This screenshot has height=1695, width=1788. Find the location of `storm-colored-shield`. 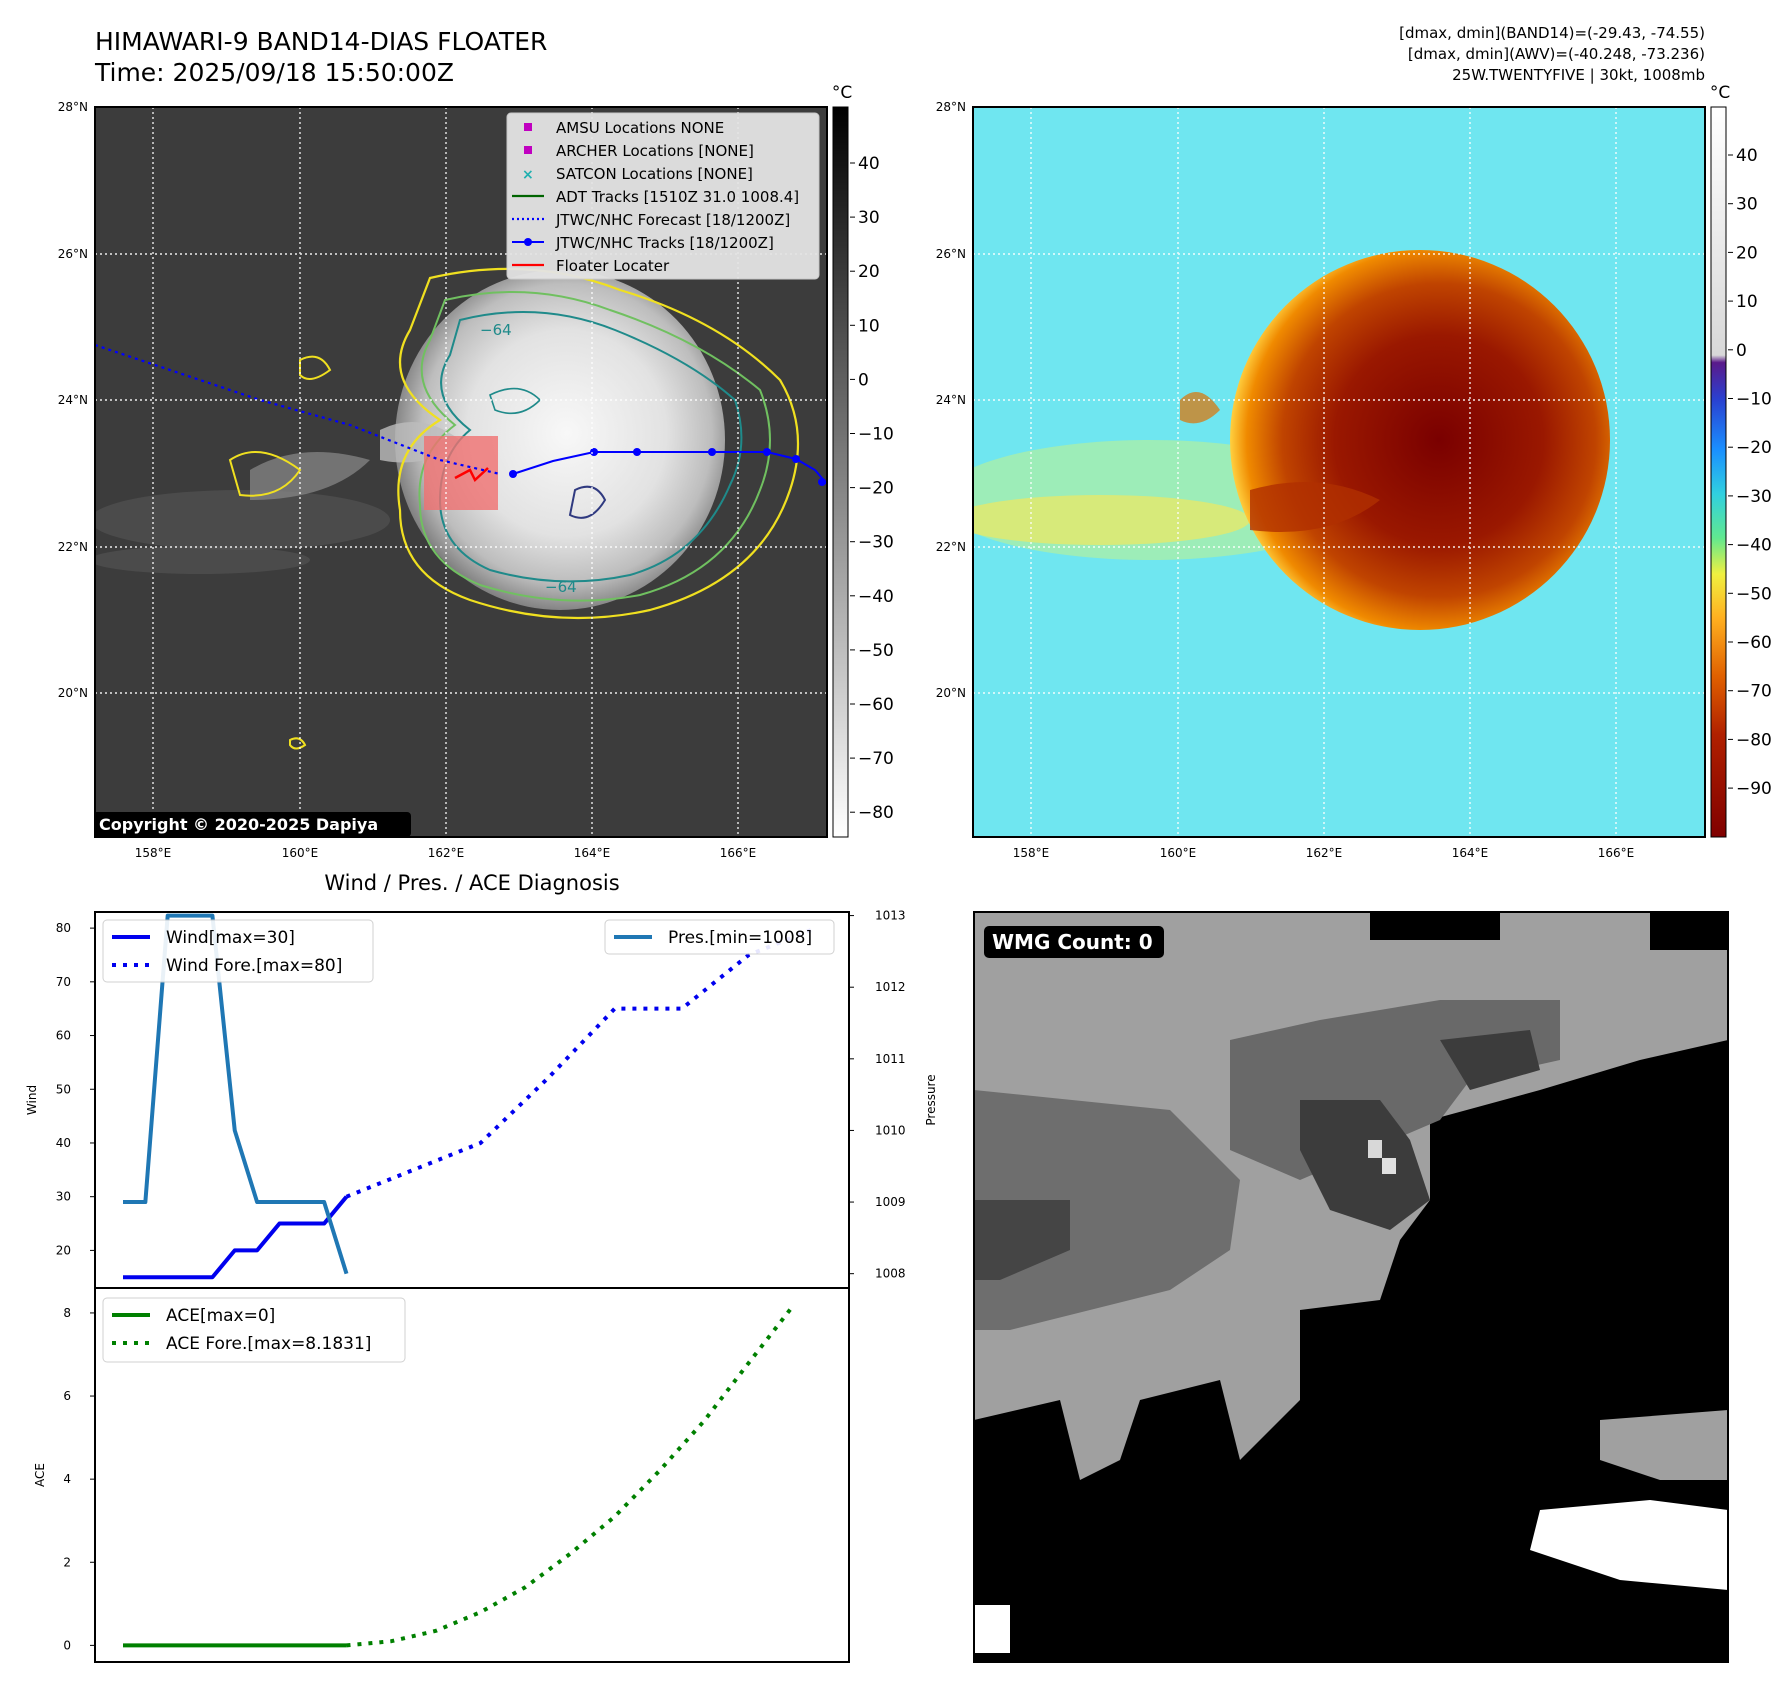

storm-colored-shield is located at coordinates (1420, 440).